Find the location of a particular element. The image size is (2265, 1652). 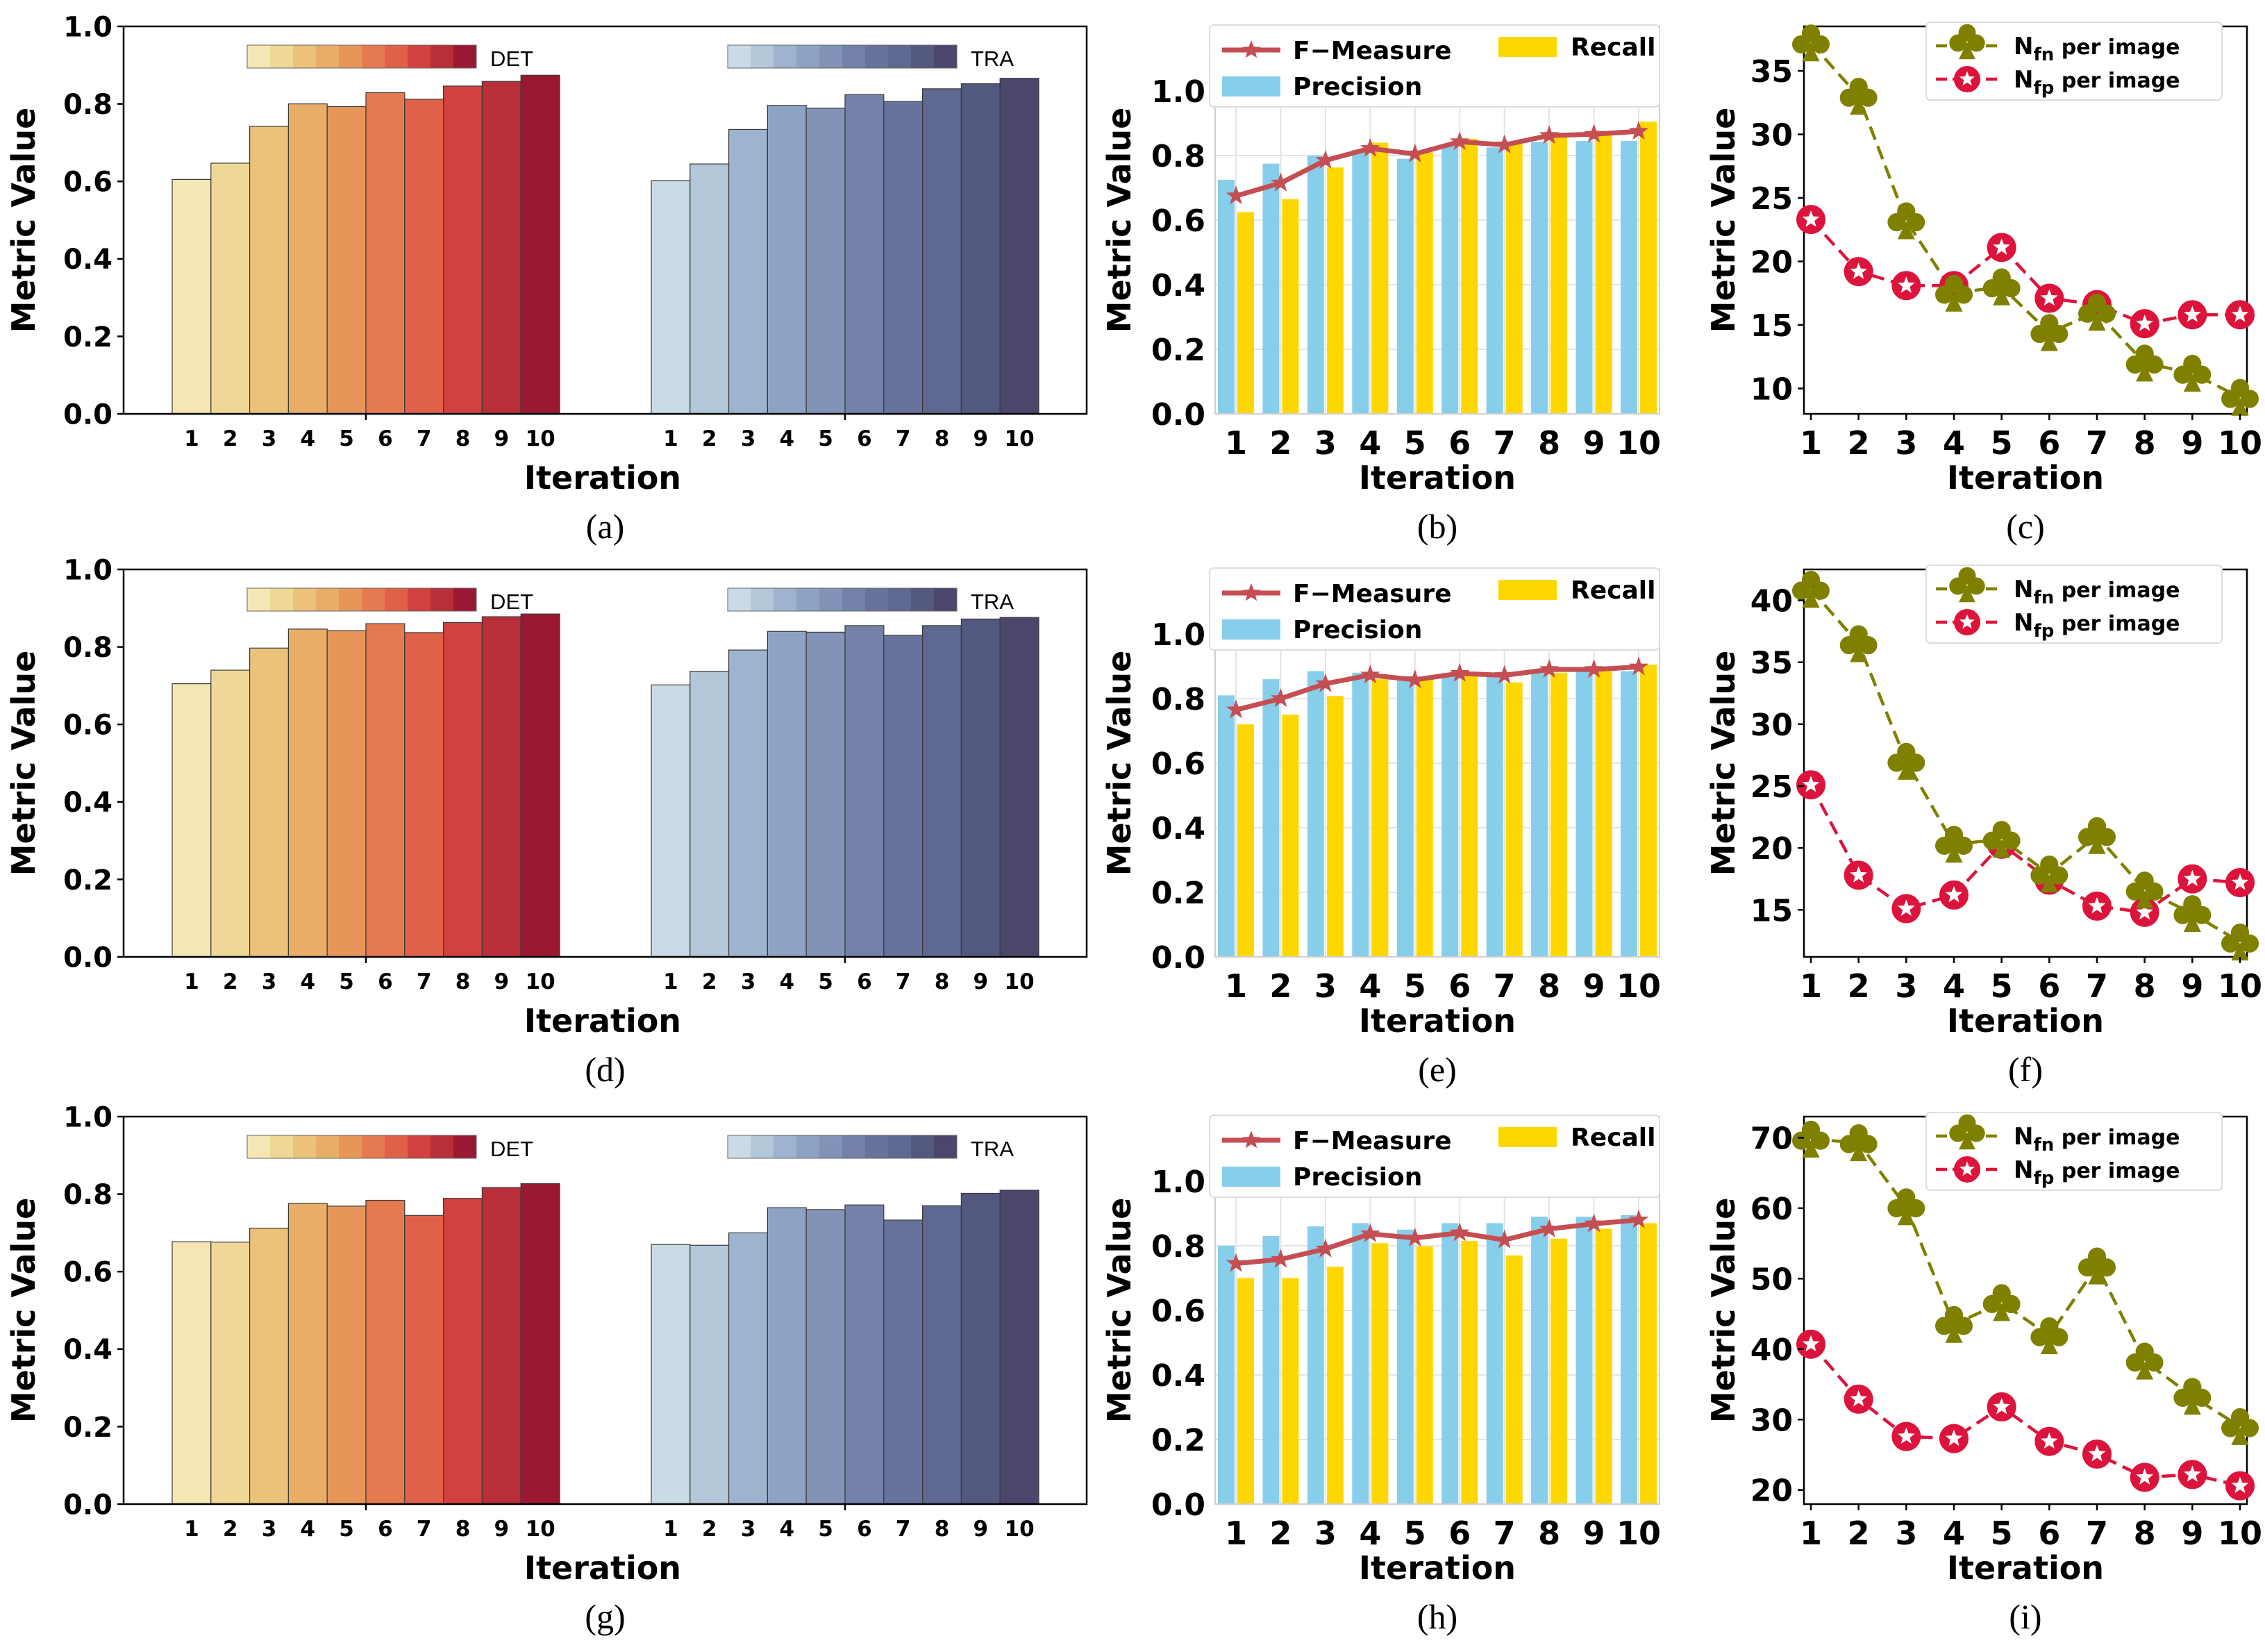

legend-label: DET is located at coordinates (511, 1149).